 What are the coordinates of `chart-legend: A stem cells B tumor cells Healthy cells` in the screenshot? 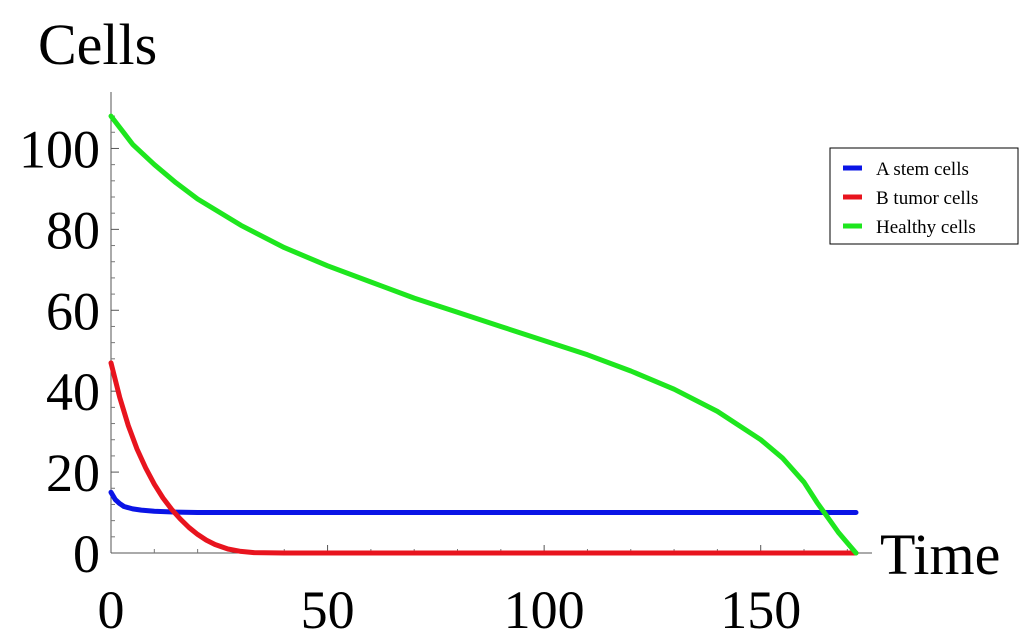 It's located at (924, 196).